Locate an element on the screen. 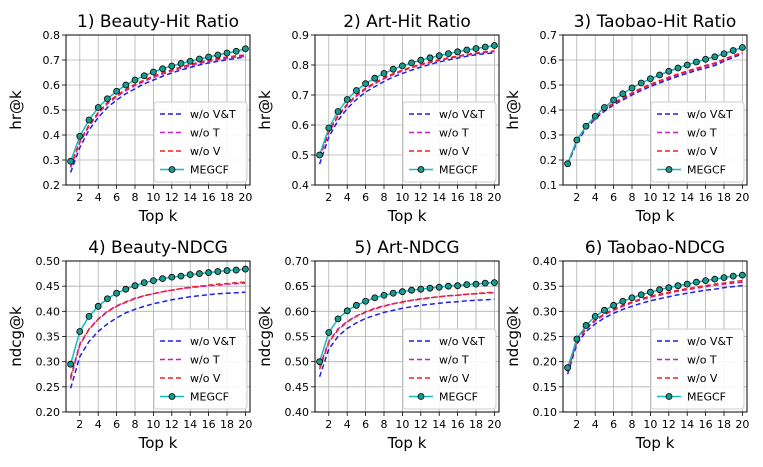 The image size is (763, 467). chart-title: 1) Beauty-Hit Ratio is located at coordinates (158, 22).